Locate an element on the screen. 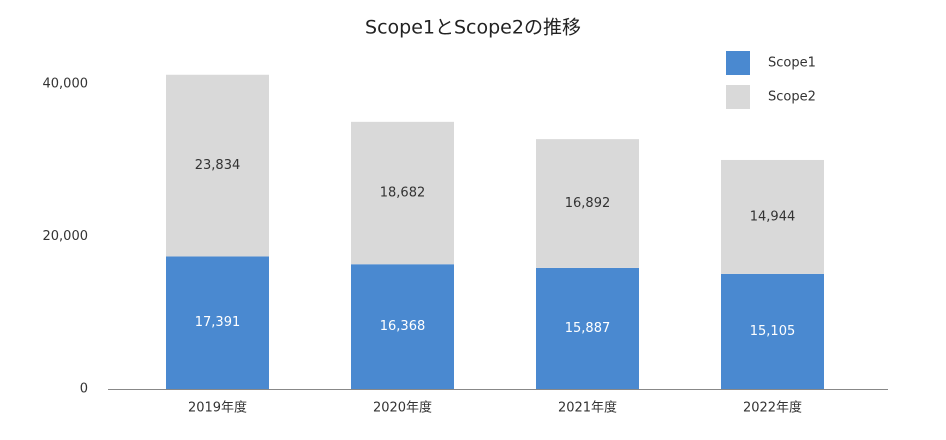 The height and width of the screenshot is (440, 946). data-label: 16,892 is located at coordinates (588, 203).